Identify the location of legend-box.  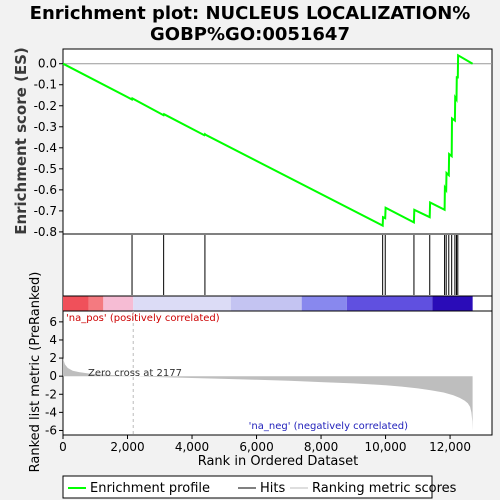
(247, 487).